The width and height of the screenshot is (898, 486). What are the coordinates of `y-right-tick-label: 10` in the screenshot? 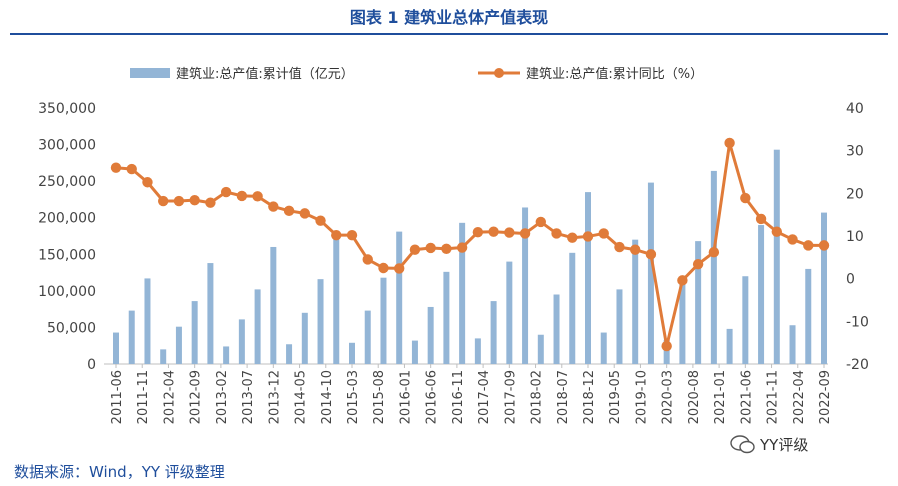 It's located at (855, 237).